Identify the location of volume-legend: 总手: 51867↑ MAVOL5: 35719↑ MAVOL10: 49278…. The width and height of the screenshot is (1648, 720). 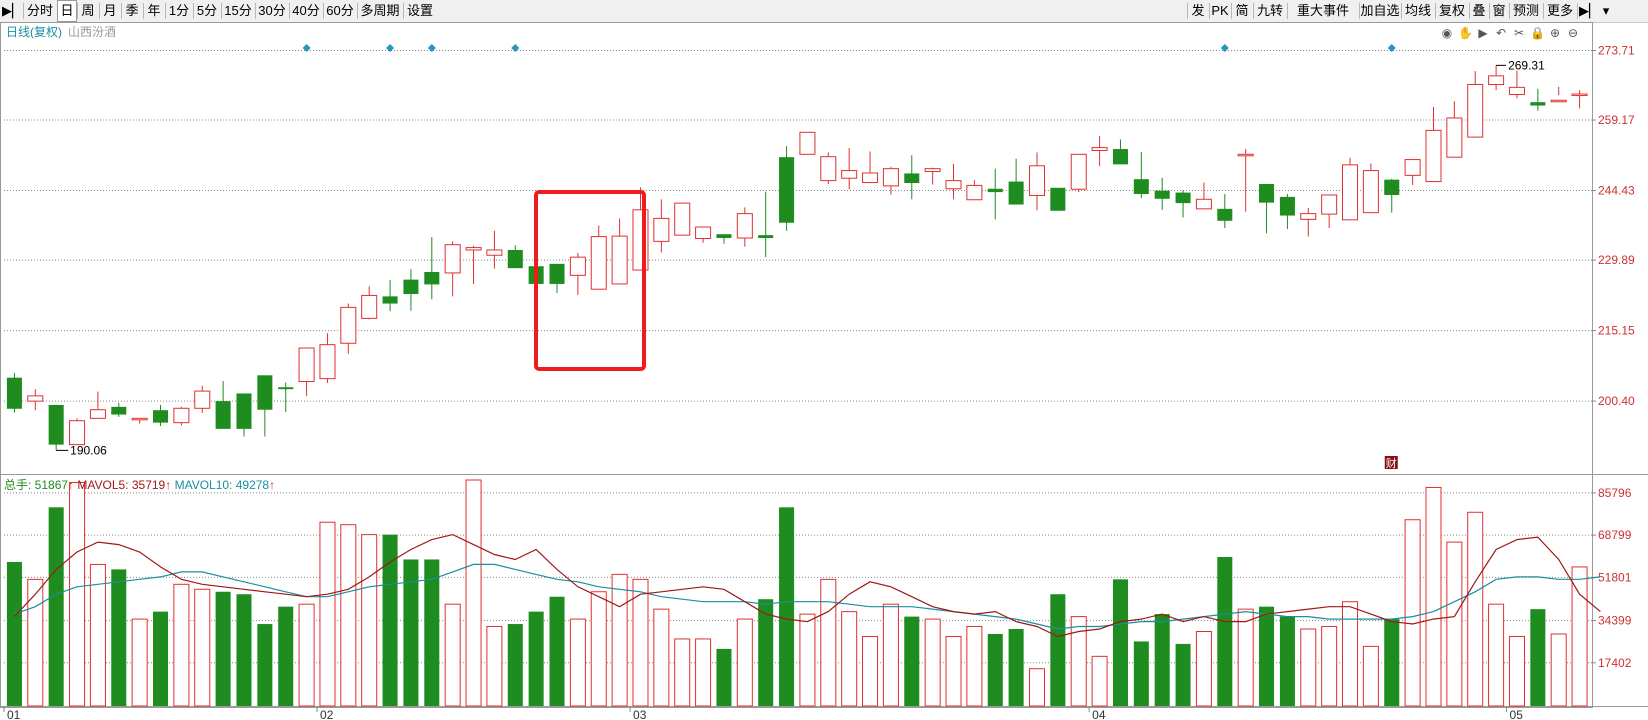
(139, 485).